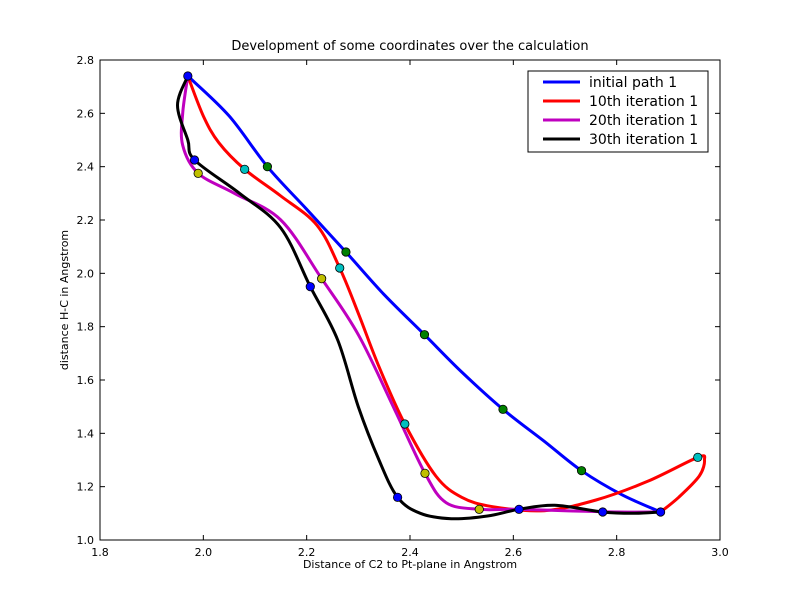 This screenshot has height=600, width=800. What do you see at coordinates (514, 552) in the screenshot?
I see `x-tick-label: 2.6` at bounding box center [514, 552].